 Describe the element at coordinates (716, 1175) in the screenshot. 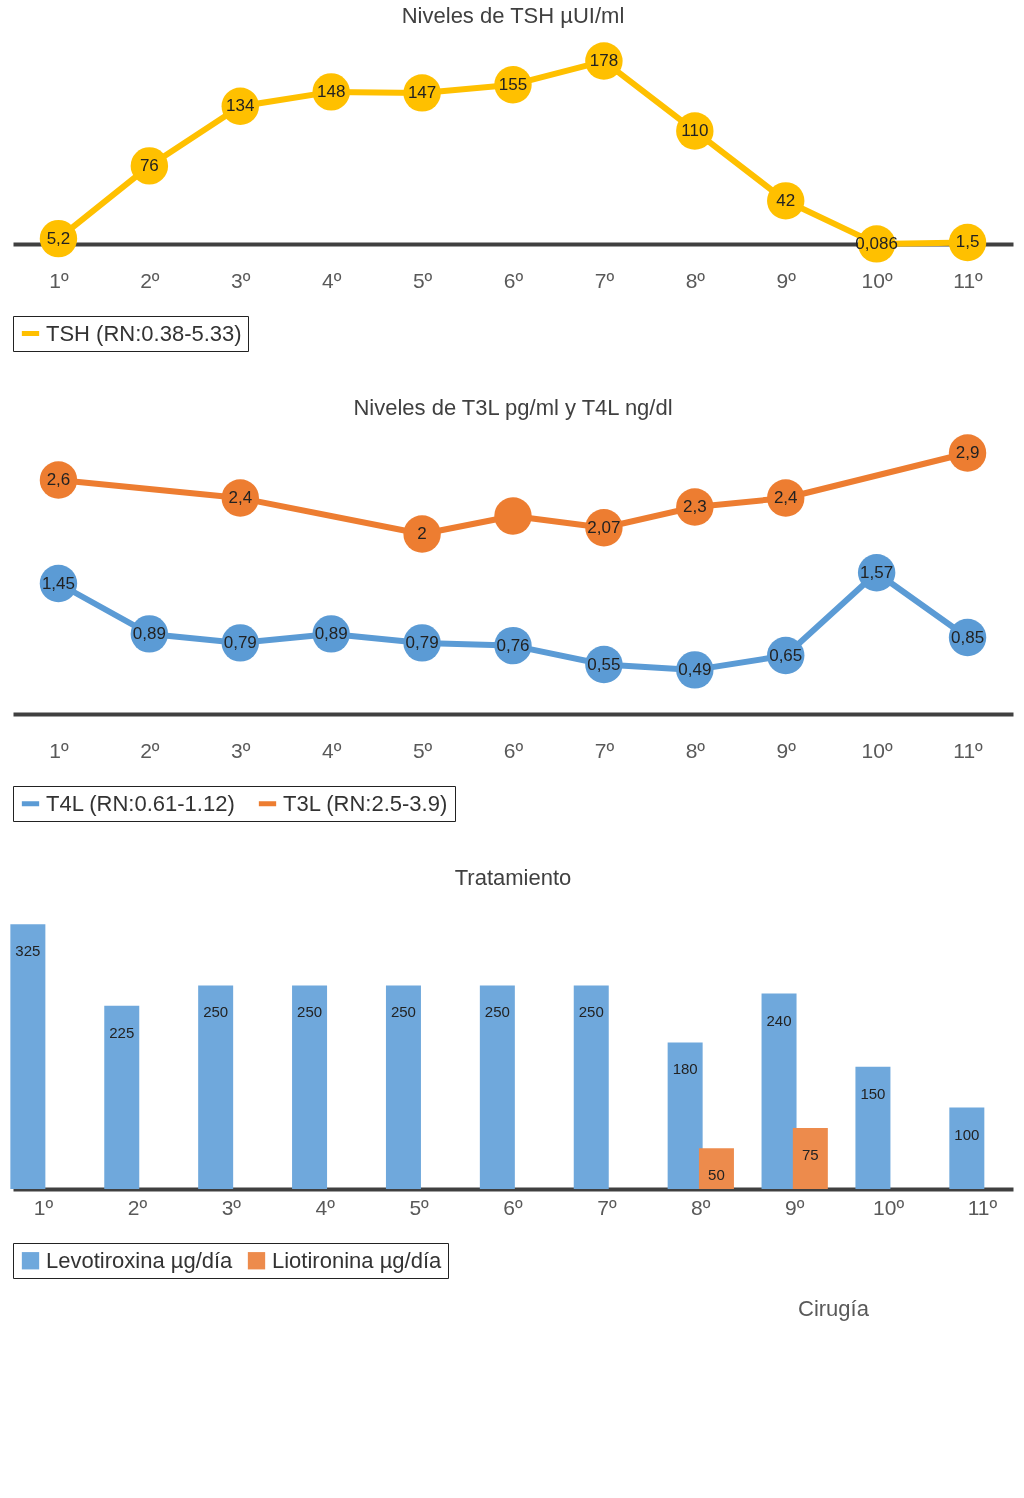

I see `data-label: 50` at that location.